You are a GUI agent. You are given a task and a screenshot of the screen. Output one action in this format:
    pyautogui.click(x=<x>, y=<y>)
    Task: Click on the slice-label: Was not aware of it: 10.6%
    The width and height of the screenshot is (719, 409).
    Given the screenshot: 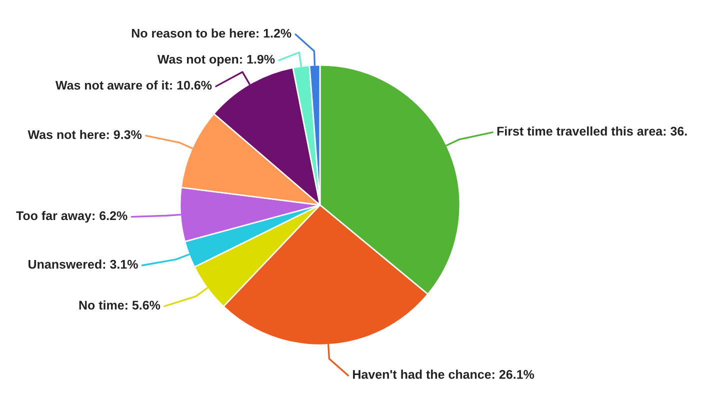 What is the action you would take?
    pyautogui.click(x=133, y=85)
    